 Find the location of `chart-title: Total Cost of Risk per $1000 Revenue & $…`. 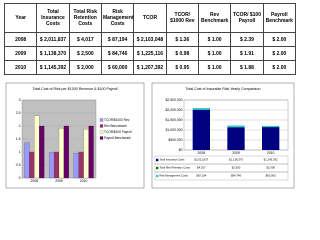

chart-title: Total Cost of Risk per $1000 Revenue & $… is located at coordinates (75, 89).